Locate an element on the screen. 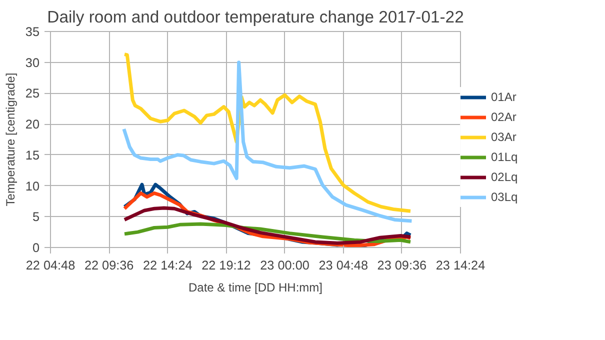  y-tick-label: 35 is located at coordinates (32, 32).